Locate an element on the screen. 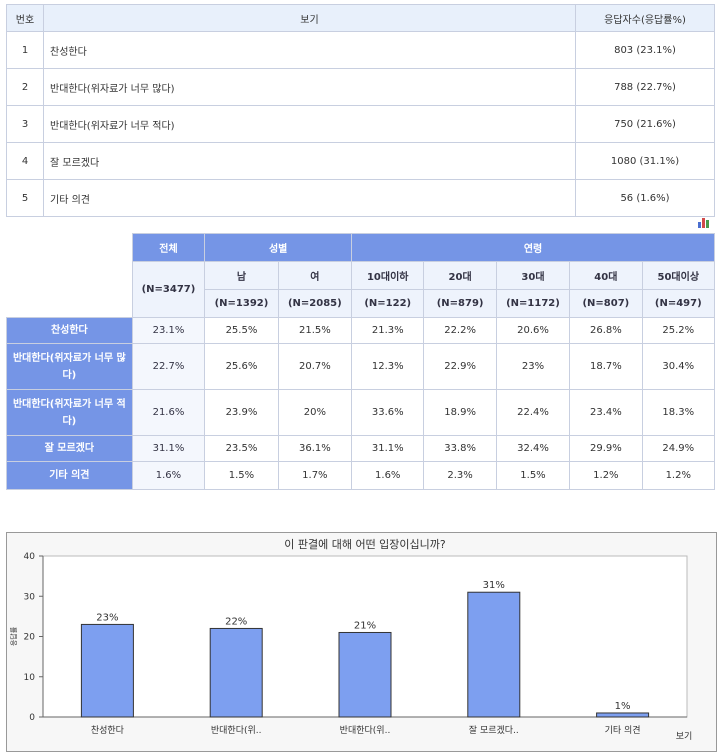  cross-total-cell: 1.6% is located at coordinates (168, 475).